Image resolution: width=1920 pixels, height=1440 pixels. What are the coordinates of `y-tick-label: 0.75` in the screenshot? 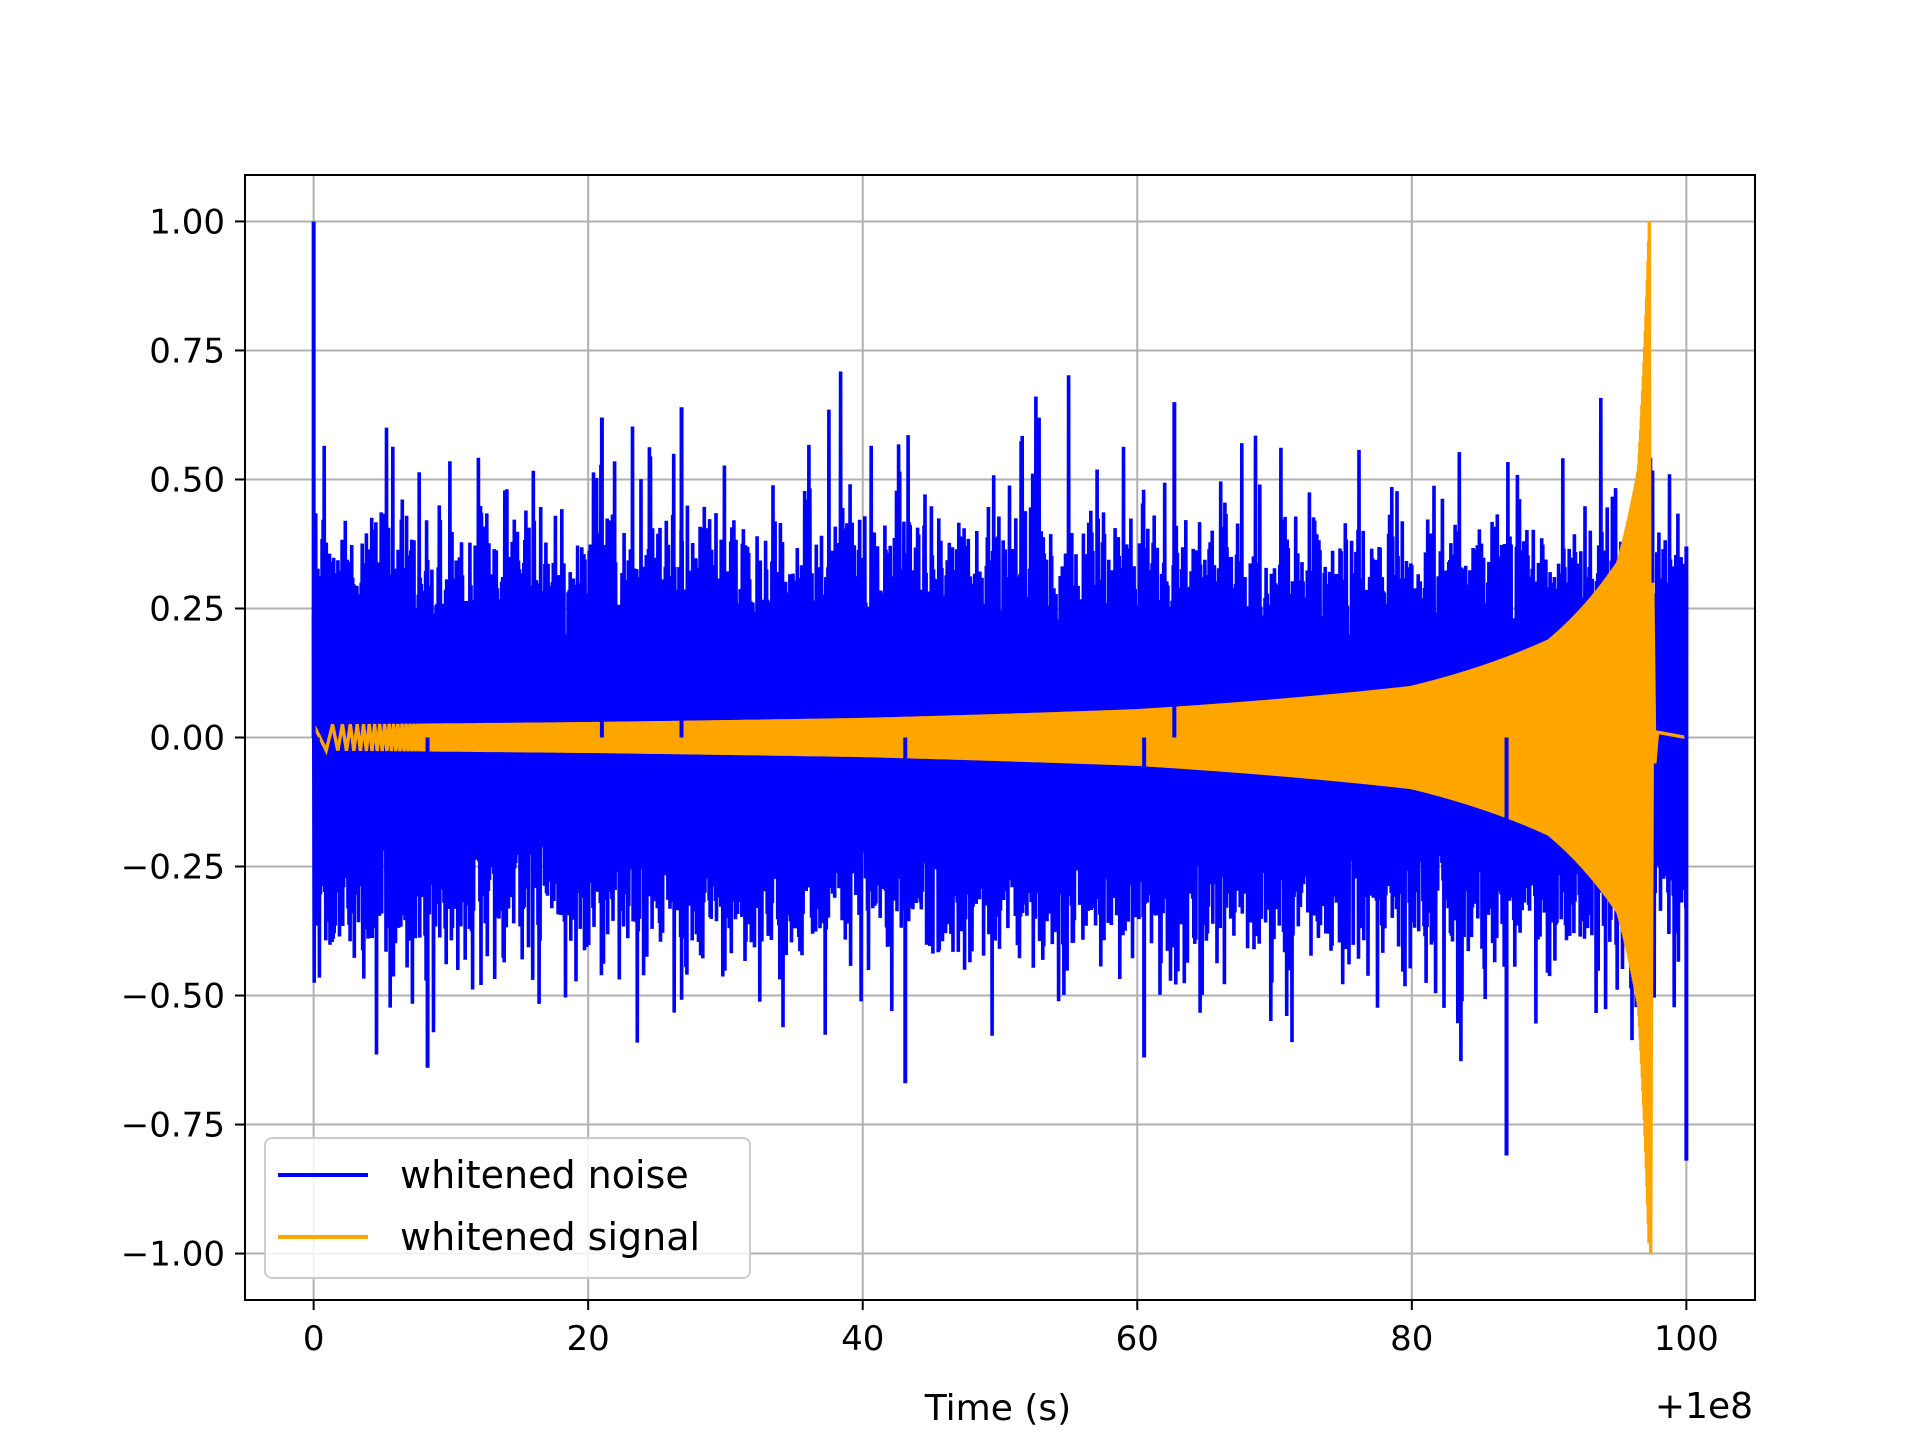 It's located at (187, 351).